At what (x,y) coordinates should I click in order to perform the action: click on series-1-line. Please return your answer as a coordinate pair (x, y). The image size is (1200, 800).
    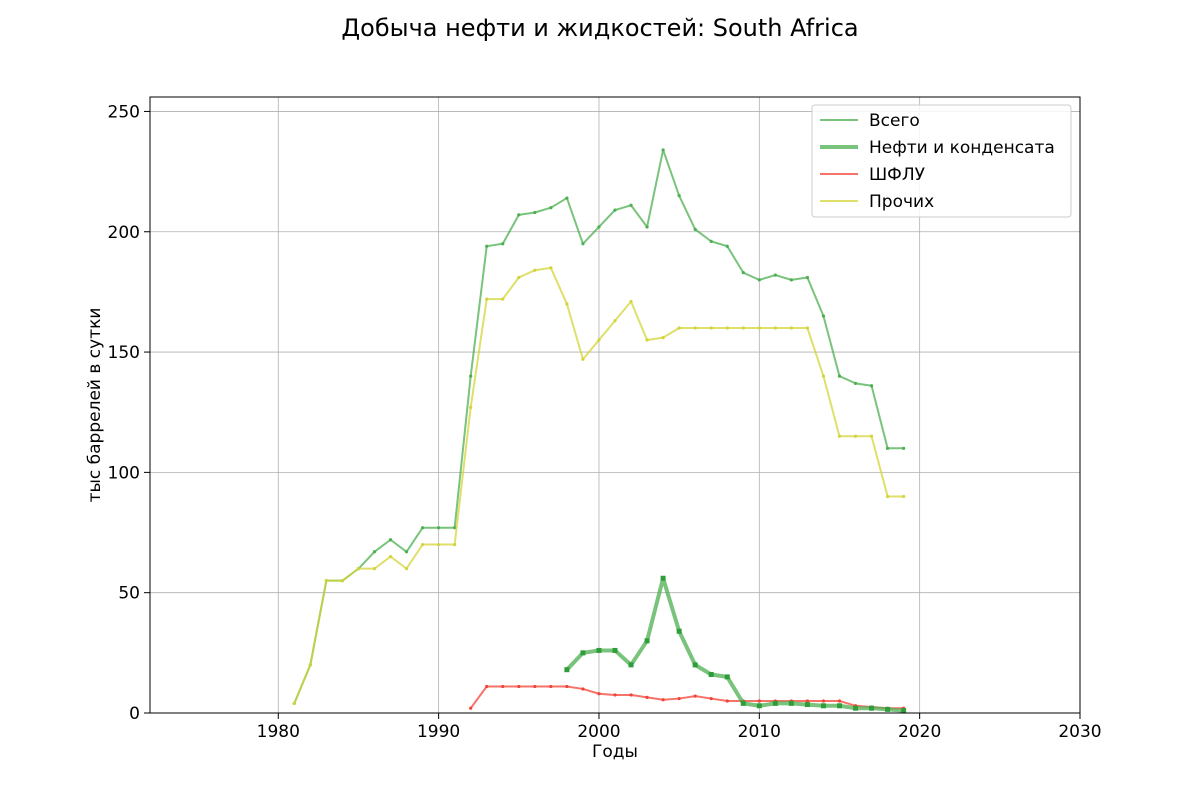
    Looking at the image, I should click on (735, 644).